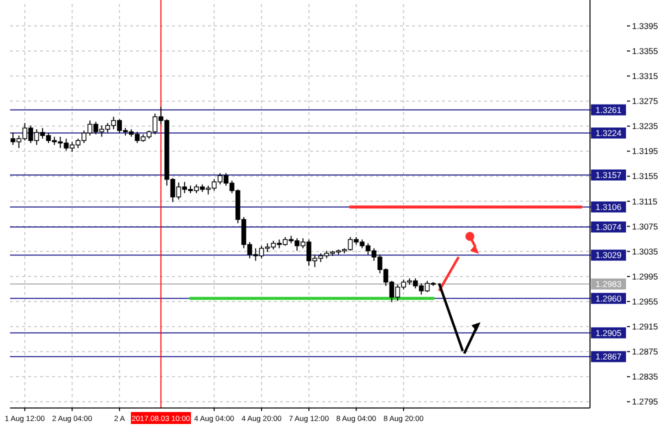 The height and width of the screenshot is (444, 665). I want to click on y-tick-label: 1.3315, so click(645, 76).